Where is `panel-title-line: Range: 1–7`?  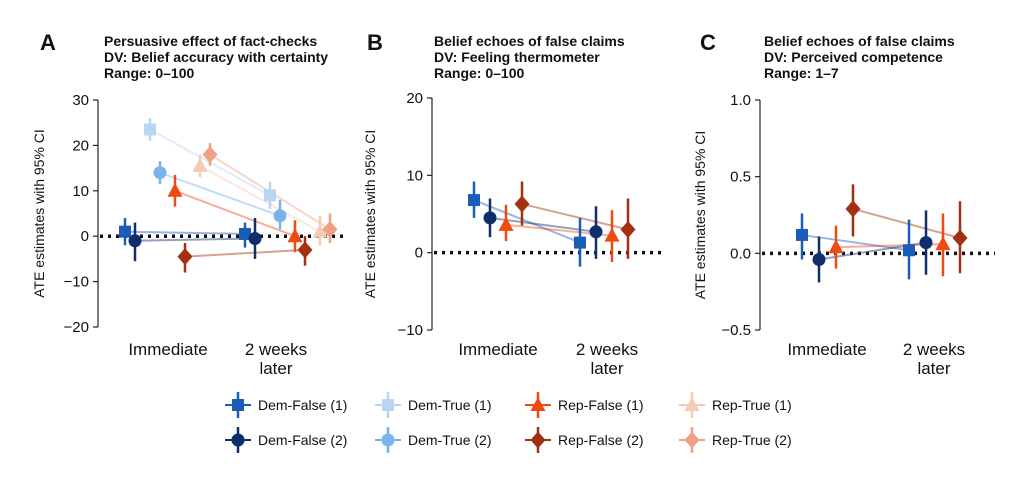 panel-title-line: Range: 1–7 is located at coordinates (801, 73).